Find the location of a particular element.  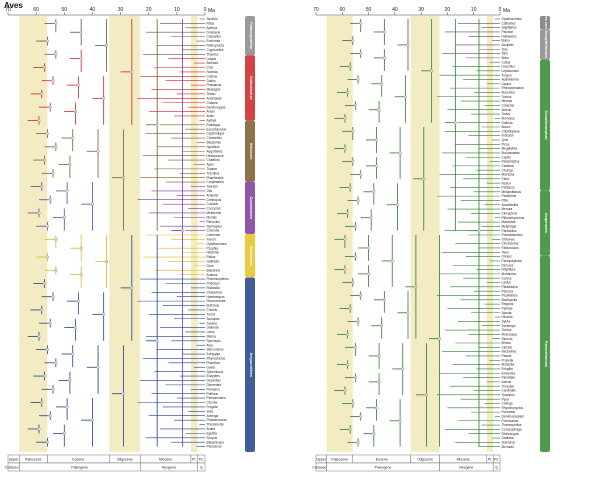

taxon-label: Sylvia is located at coordinates (506, 322).